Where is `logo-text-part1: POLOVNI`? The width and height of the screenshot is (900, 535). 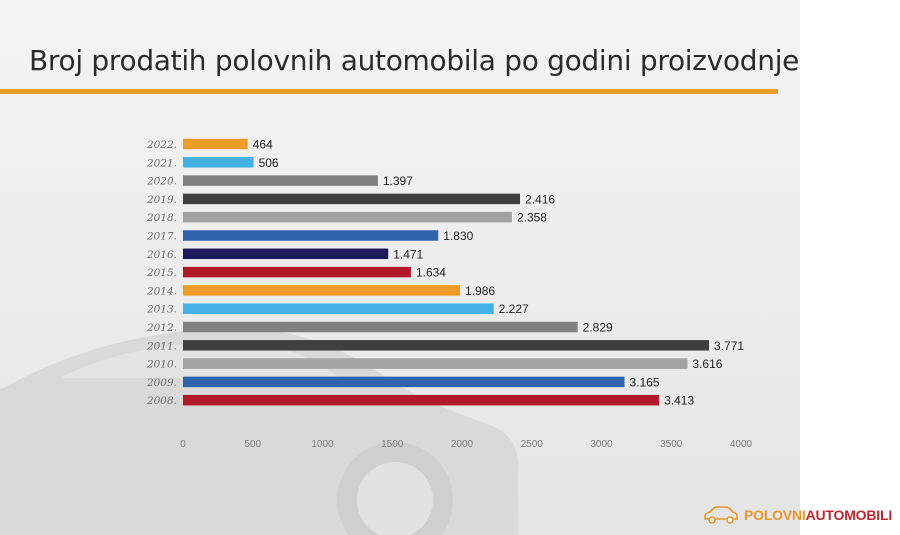 logo-text-part1: POLOVNI is located at coordinates (775, 515).